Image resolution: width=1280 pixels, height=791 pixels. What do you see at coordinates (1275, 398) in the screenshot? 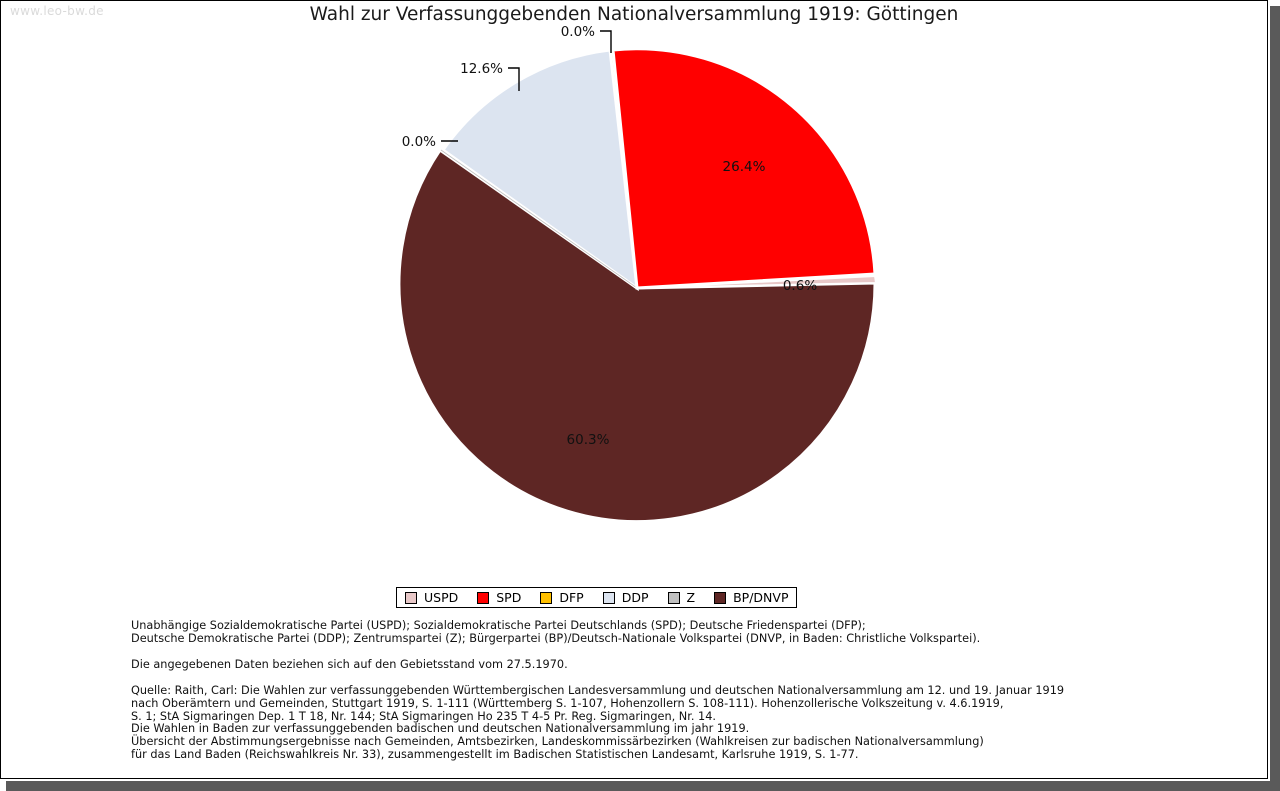
I see `frame-shadow-right` at bounding box center [1275, 398].